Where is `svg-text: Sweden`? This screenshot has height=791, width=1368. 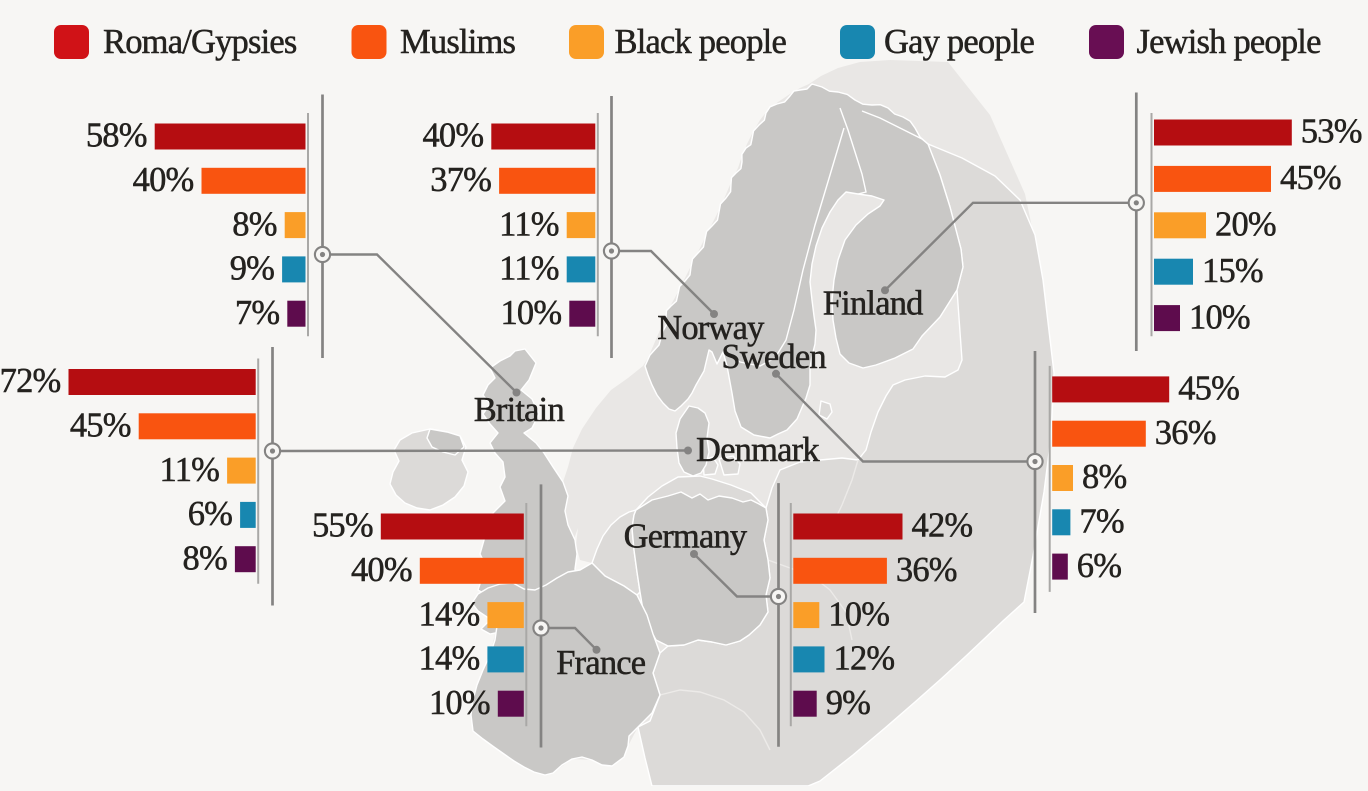 svg-text: Sweden is located at coordinates (773, 357).